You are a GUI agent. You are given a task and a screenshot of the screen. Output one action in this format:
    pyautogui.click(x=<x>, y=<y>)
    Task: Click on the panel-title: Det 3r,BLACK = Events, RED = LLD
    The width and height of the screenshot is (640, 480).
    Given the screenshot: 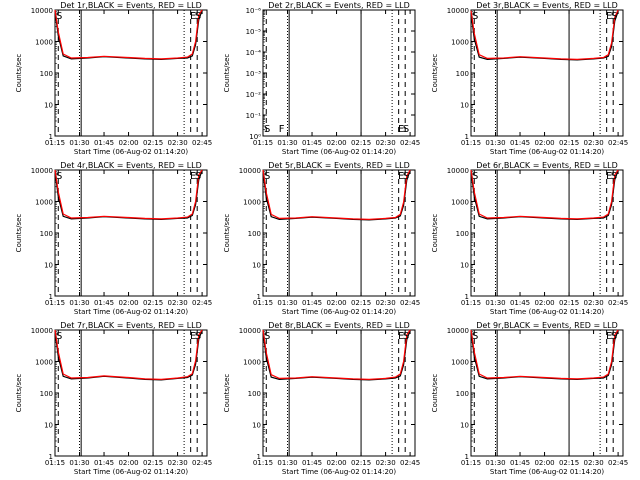 What is the action you would take?
    pyautogui.click(x=547, y=5)
    